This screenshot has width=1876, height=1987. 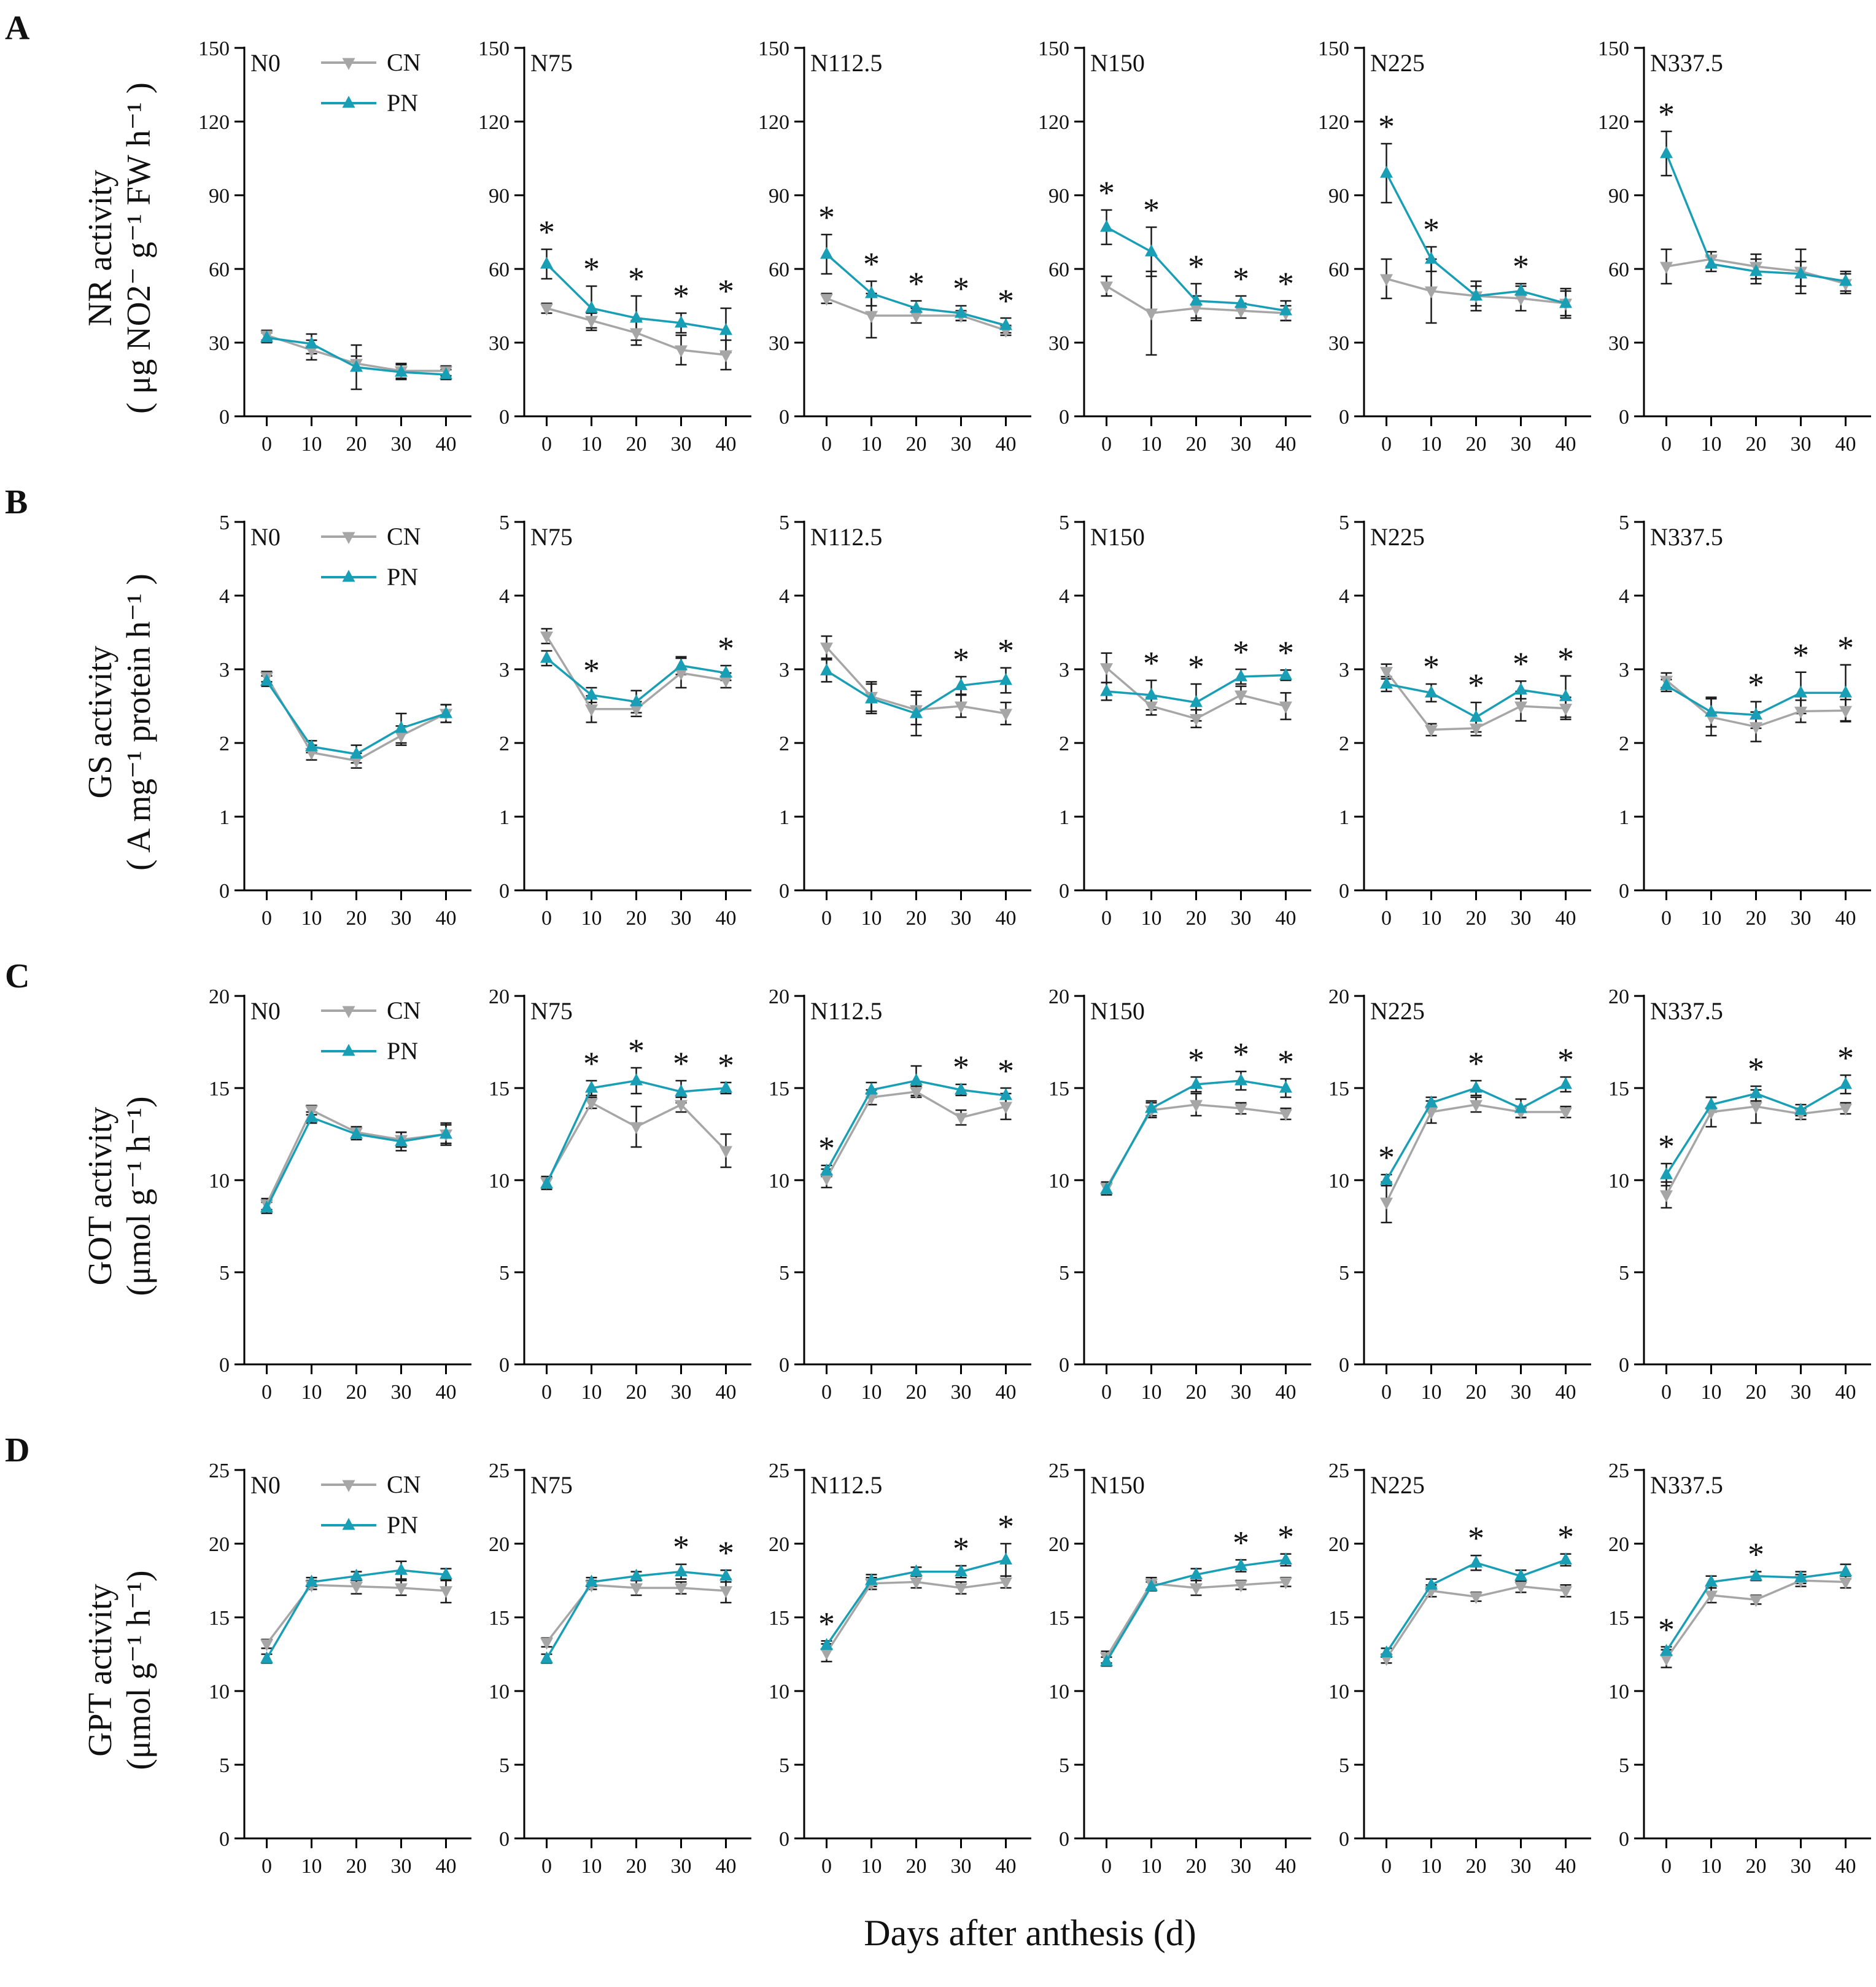 I want to click on line-chart-N75: 0 30 60 90 120 150 0 10 20 30 40 * * * * * N75, so click(x=614, y=247).